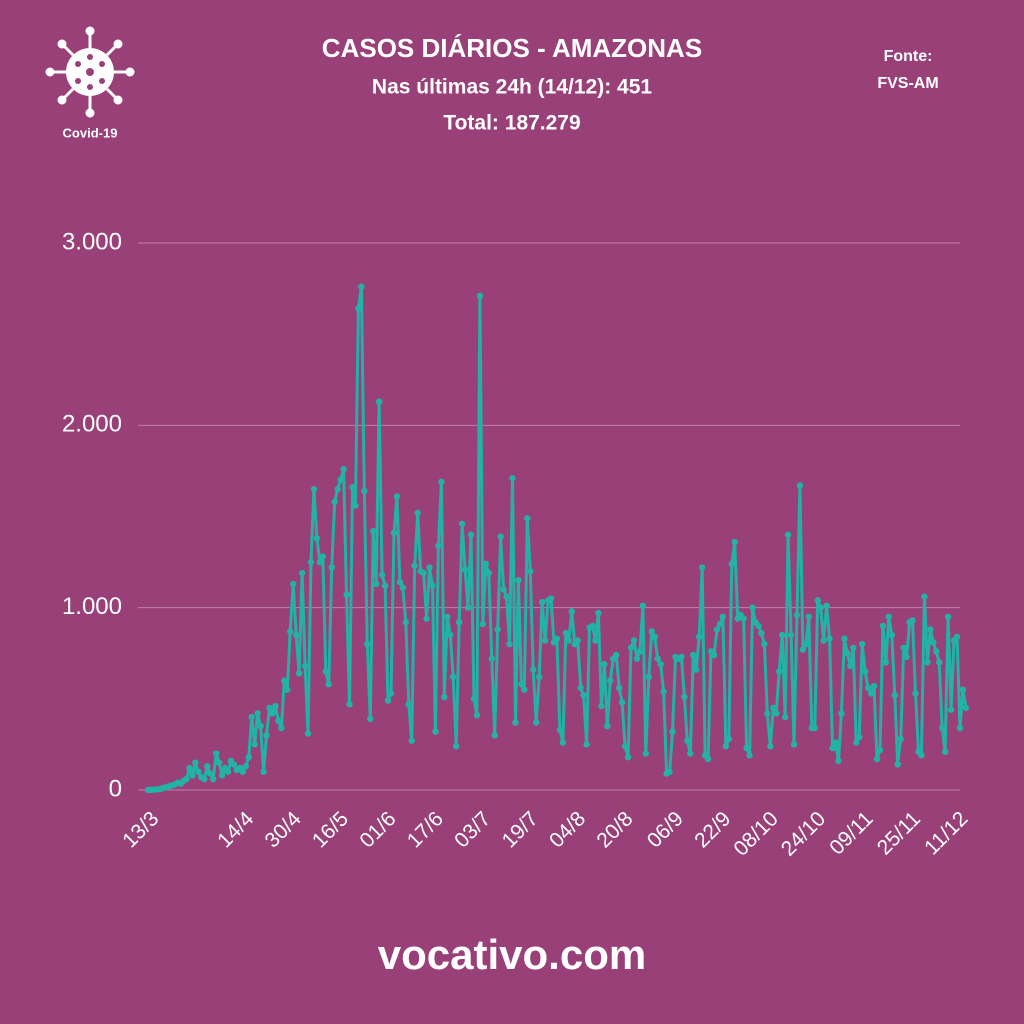 The height and width of the screenshot is (1024, 1024). Describe the element at coordinates (803, 833) in the screenshot. I see `x-tick-label: 24/10` at that location.